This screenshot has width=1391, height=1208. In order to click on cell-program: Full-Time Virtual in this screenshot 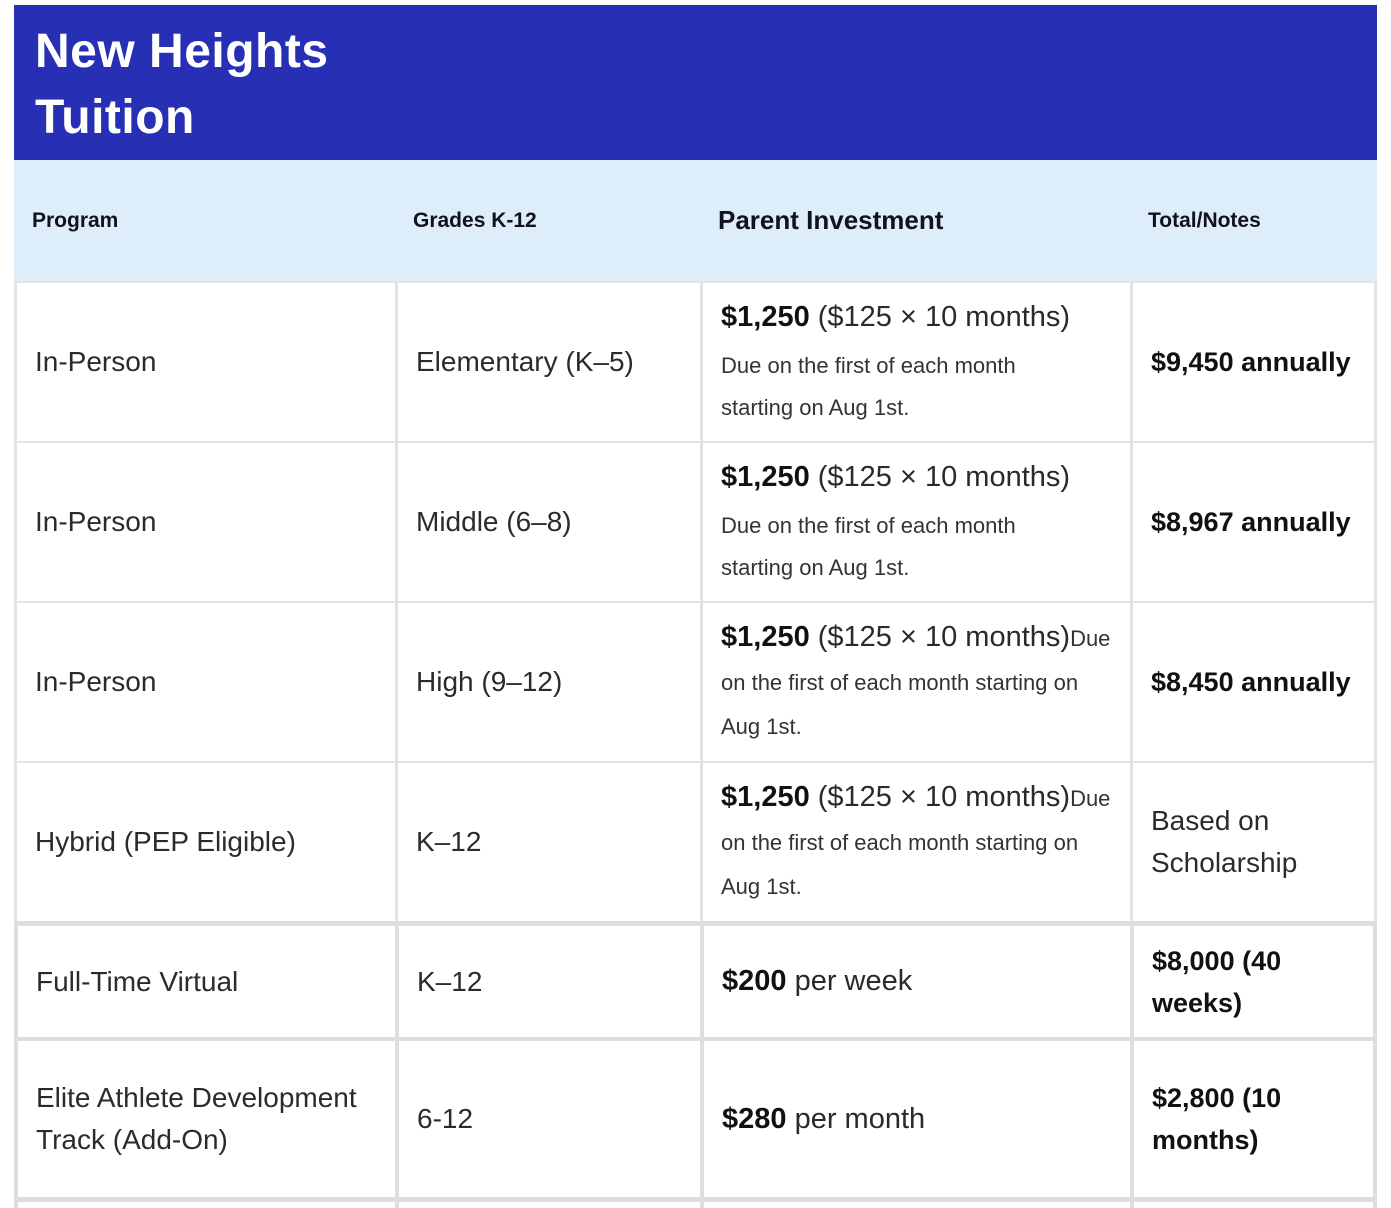, I will do `click(204, 981)`.